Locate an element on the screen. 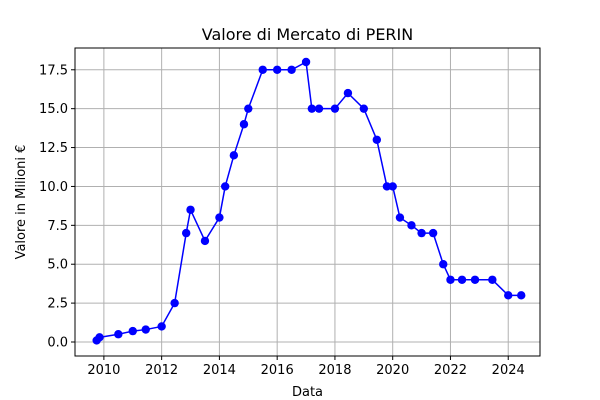  y-tick-label: 2.5 is located at coordinates (57, 304).